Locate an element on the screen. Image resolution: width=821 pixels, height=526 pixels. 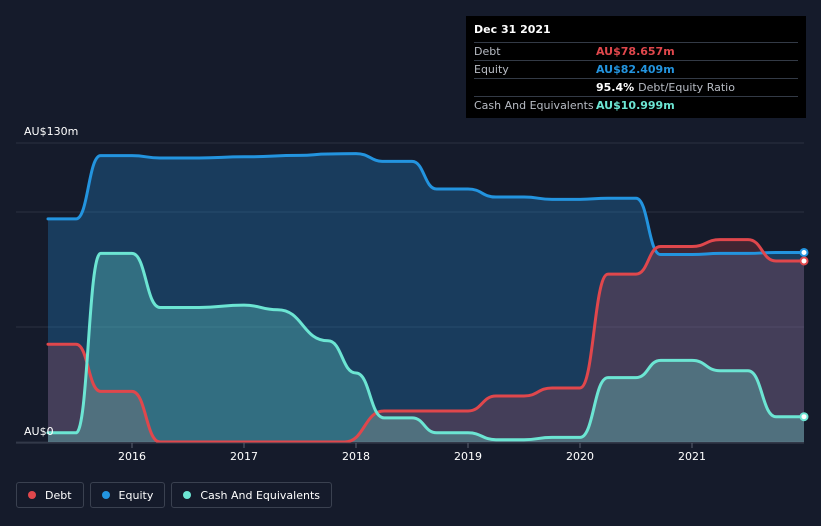
tooltip-ratio-label: Debt/Equity Ratio is located at coordinates (686, 87).